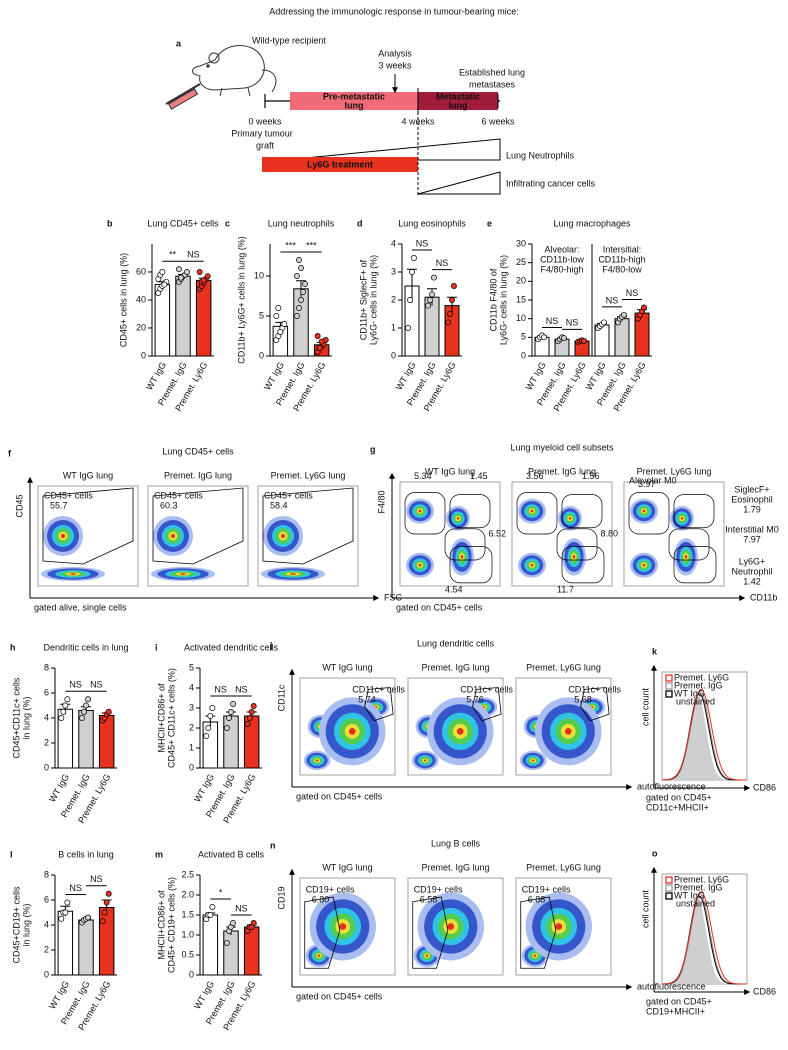 This screenshot has height=1050, width=788. Describe the element at coordinates (281, 697) in the screenshot. I see `y-axis-label: CD11c` at that location.